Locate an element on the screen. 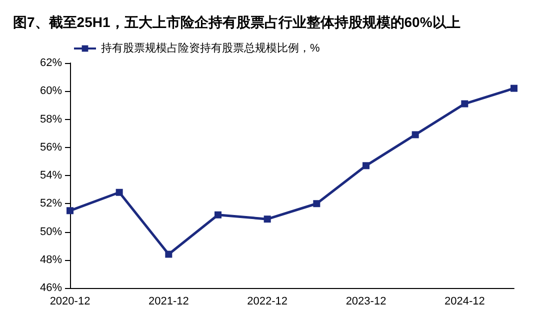 This screenshot has height=322, width=550. x-tick-label: 2023-12 is located at coordinates (366, 302).